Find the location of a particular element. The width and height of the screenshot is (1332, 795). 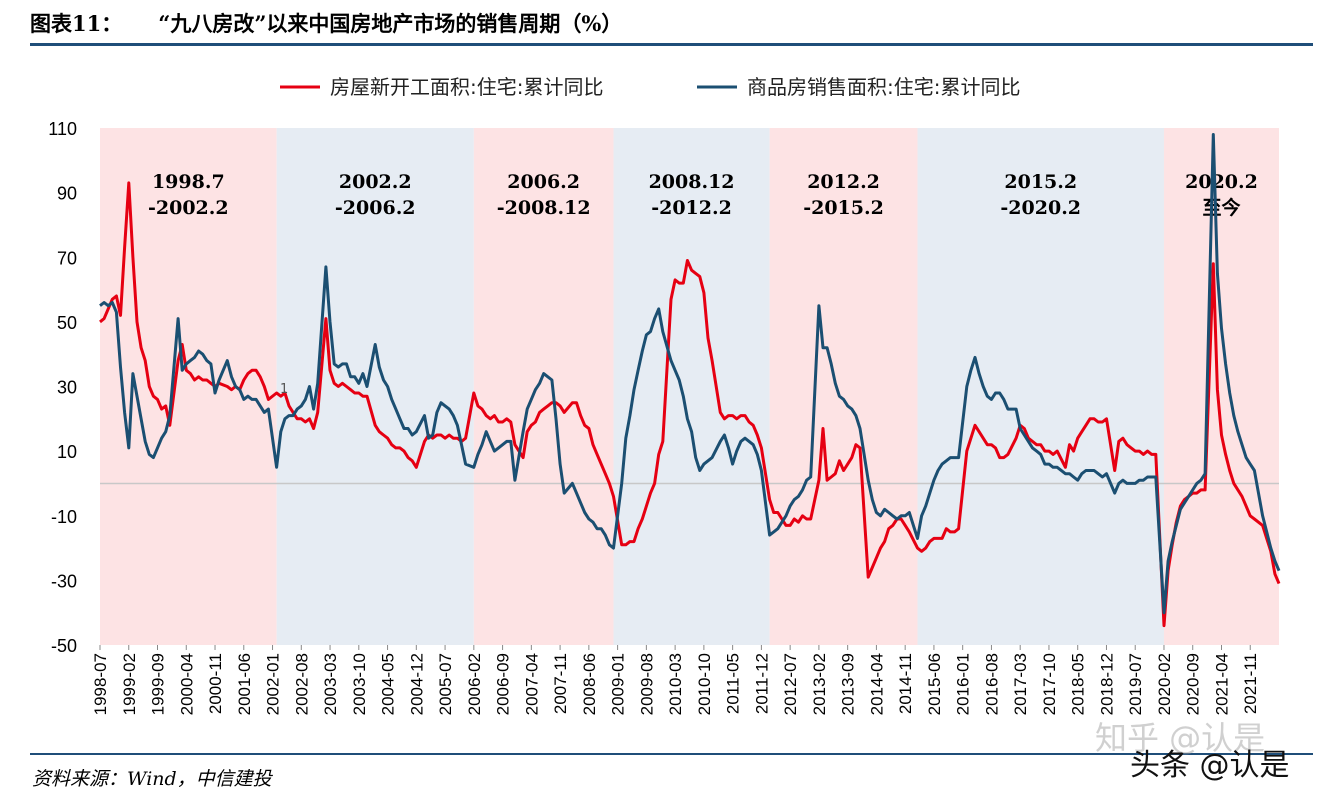

x-tick-label: 2007-04 is located at coordinates (531, 684).